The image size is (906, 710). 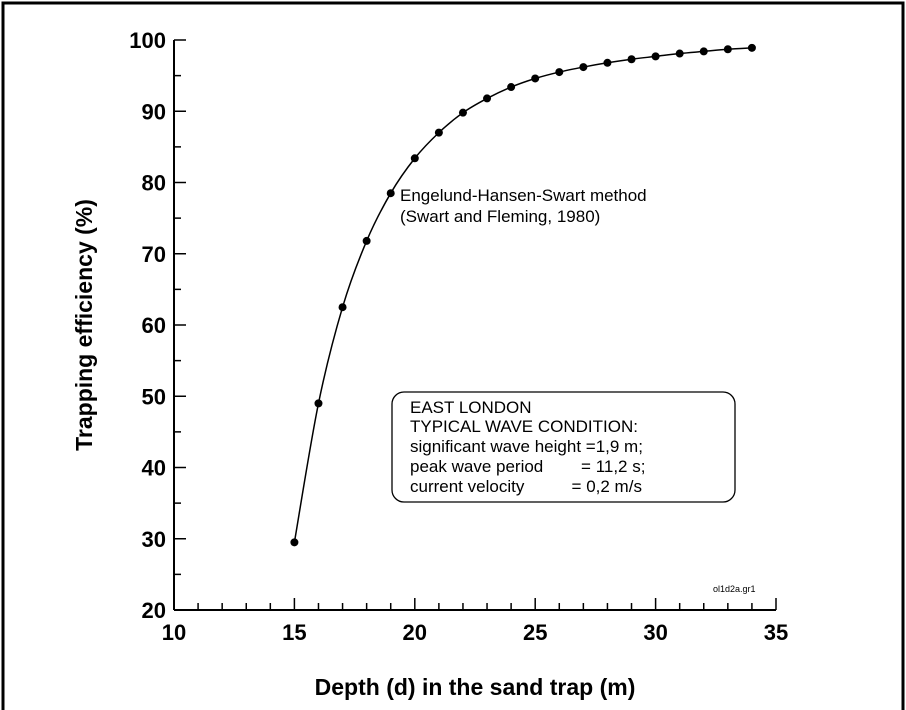 What do you see at coordinates (147, 40) in the screenshot?
I see `y-tick-label: 100` at bounding box center [147, 40].